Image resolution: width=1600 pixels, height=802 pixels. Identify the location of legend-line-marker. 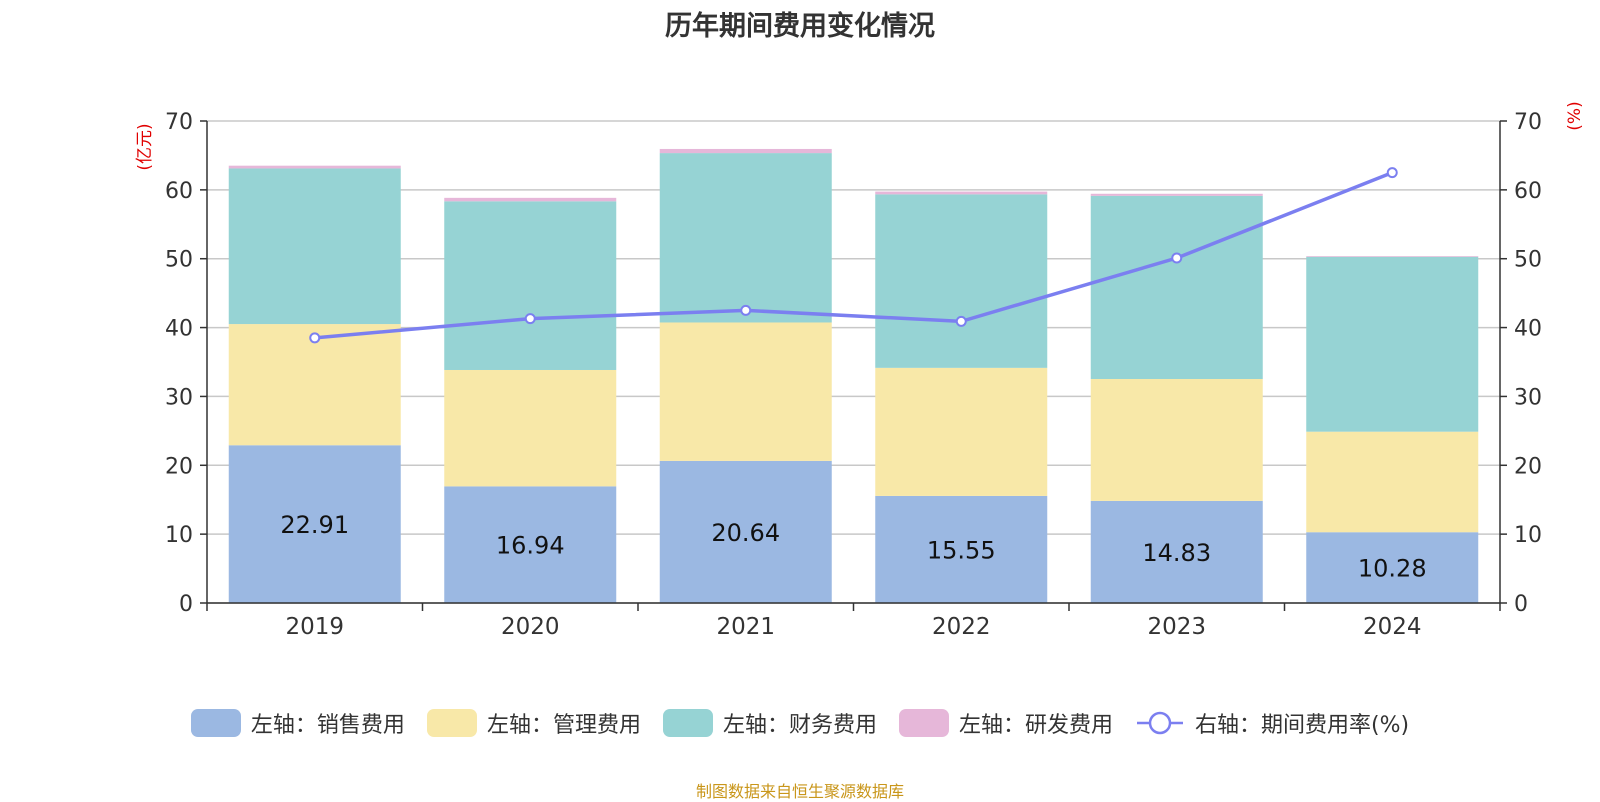
(1159, 723).